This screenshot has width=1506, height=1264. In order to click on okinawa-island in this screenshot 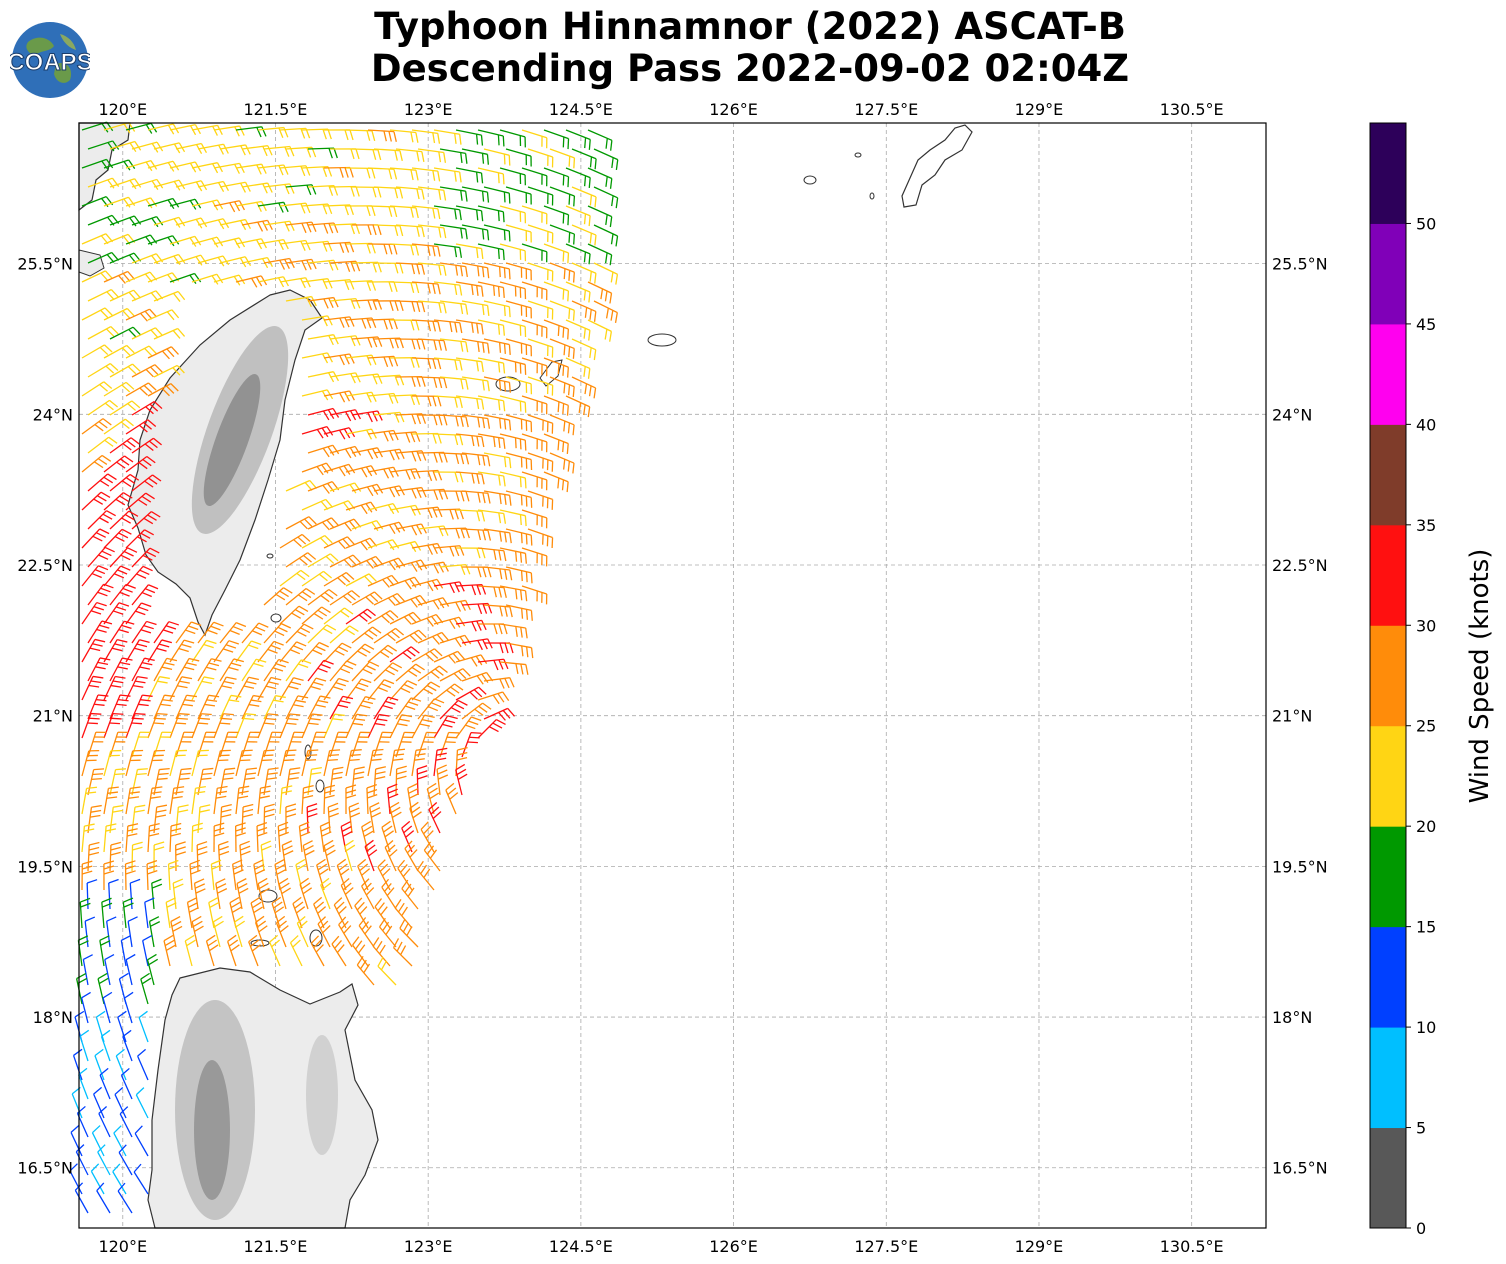, I will do `click(937, 166)`.